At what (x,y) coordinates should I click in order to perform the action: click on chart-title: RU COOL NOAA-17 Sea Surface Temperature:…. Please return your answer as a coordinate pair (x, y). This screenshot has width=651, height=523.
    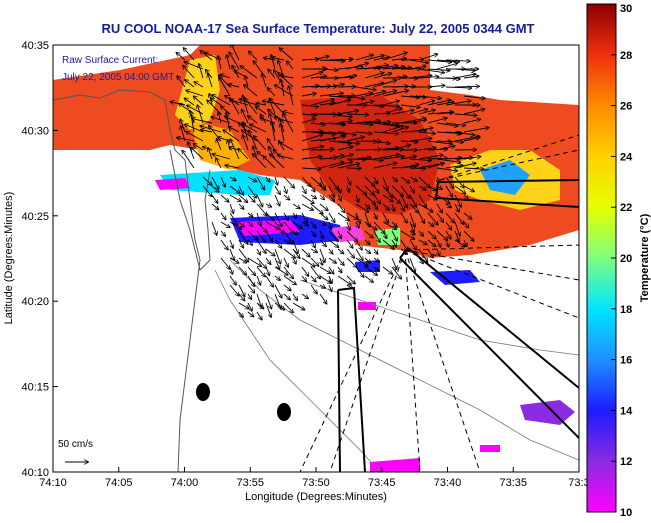
    Looking at the image, I should click on (317, 28).